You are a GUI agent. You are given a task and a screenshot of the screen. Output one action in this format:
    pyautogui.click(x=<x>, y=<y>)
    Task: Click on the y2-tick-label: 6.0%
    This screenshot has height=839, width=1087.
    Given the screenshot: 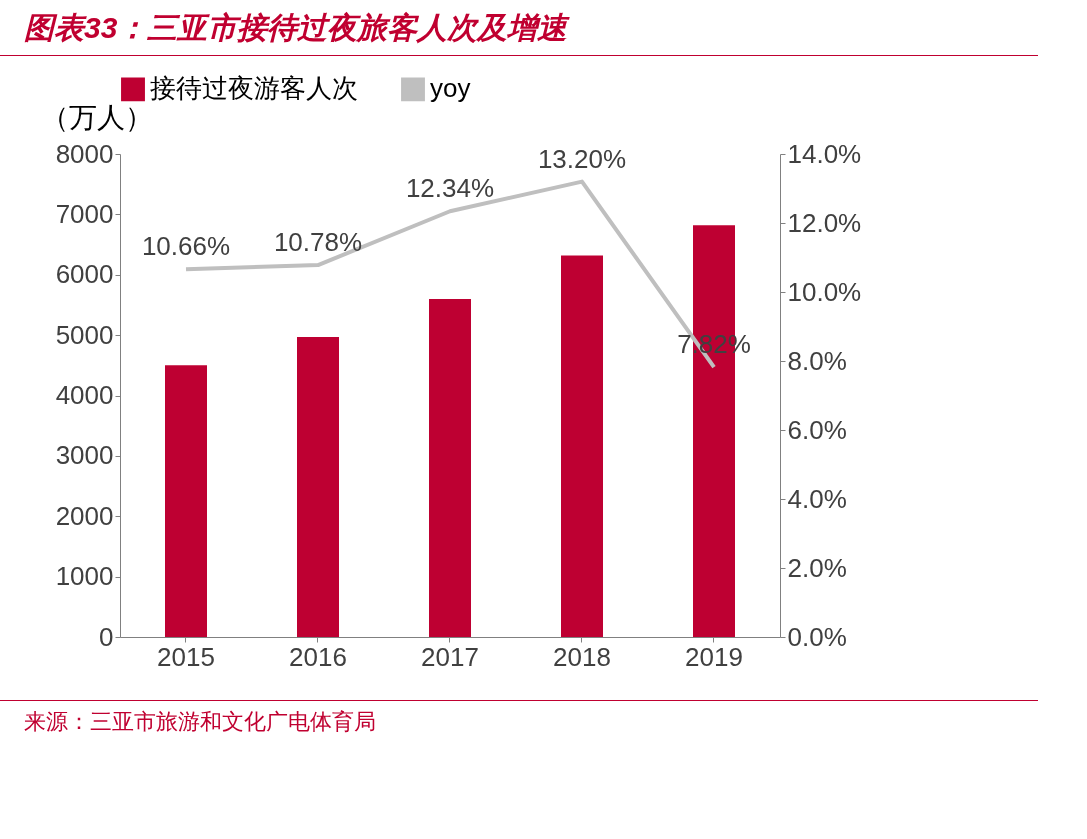 What is the action you would take?
    pyautogui.click(x=817, y=429)
    